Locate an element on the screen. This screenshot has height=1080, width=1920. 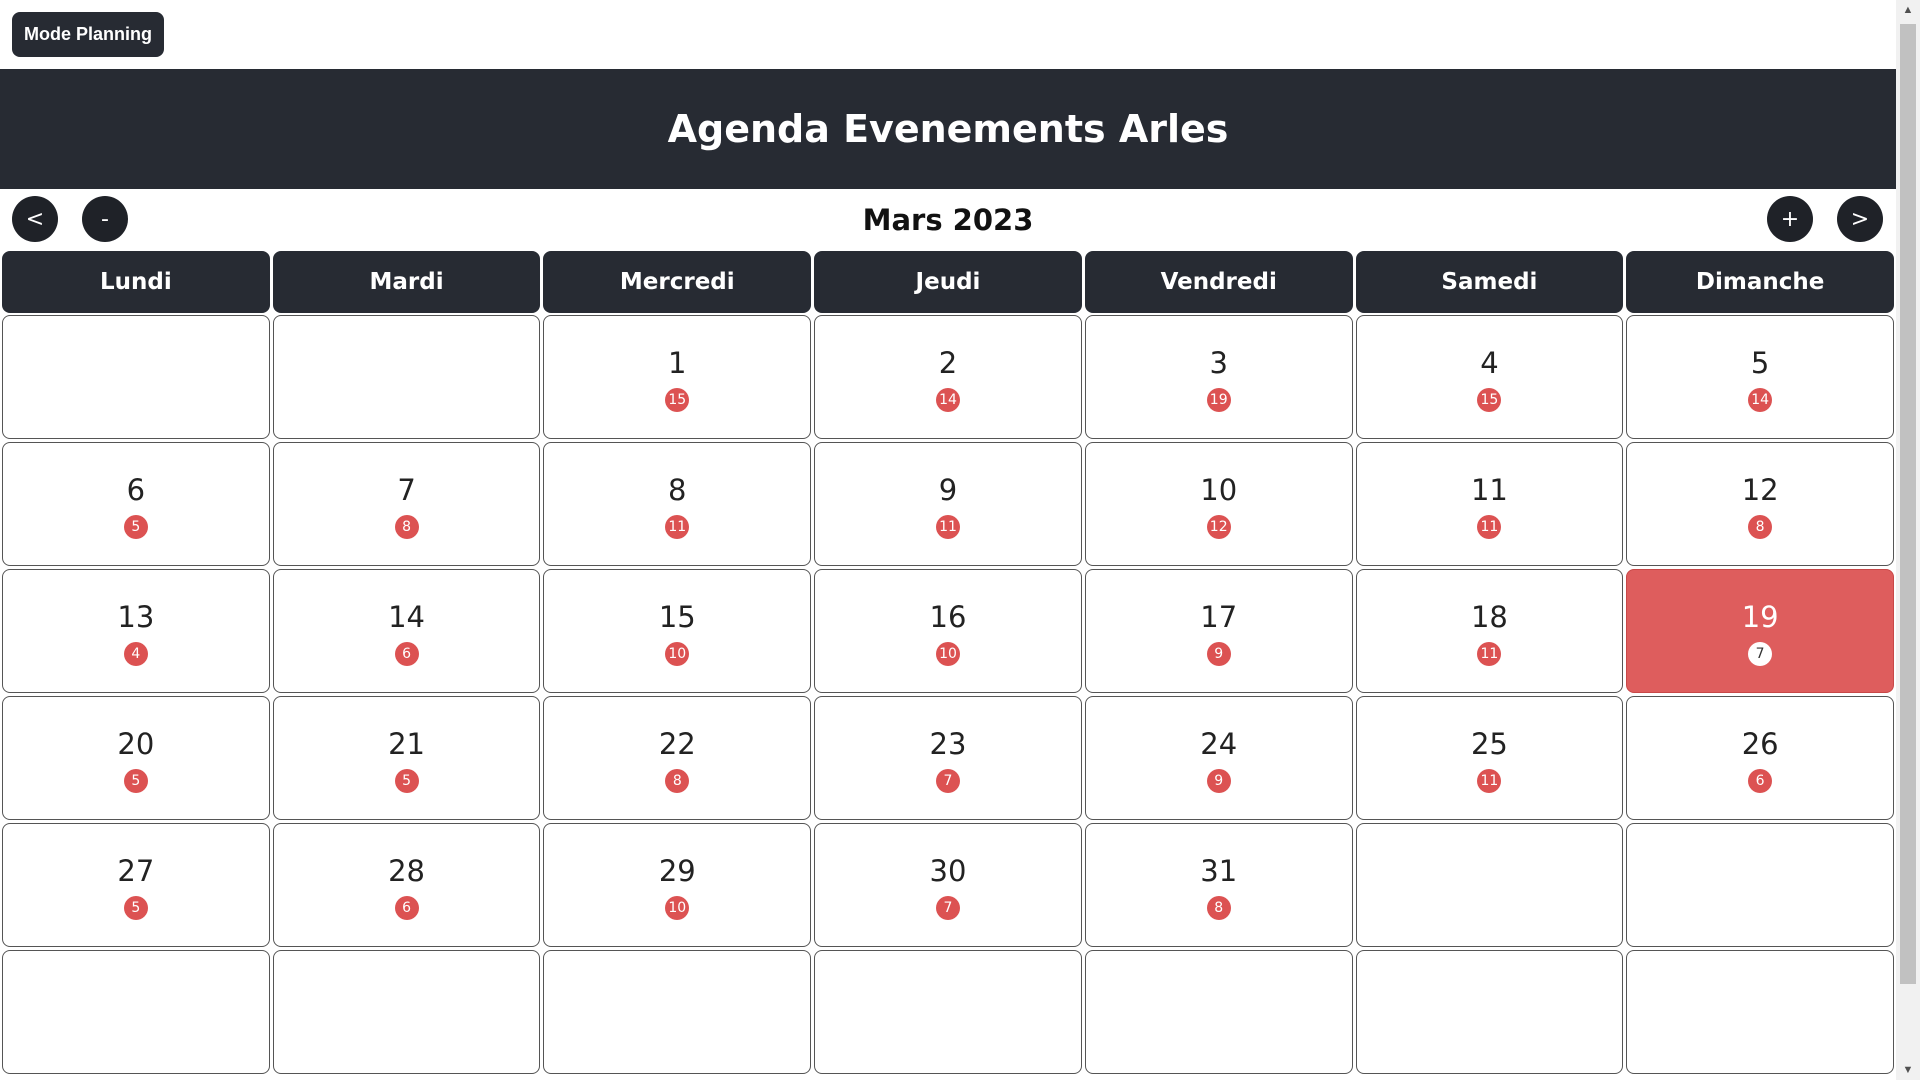
weekday-wednesday: Mercredi is located at coordinates (677, 282).